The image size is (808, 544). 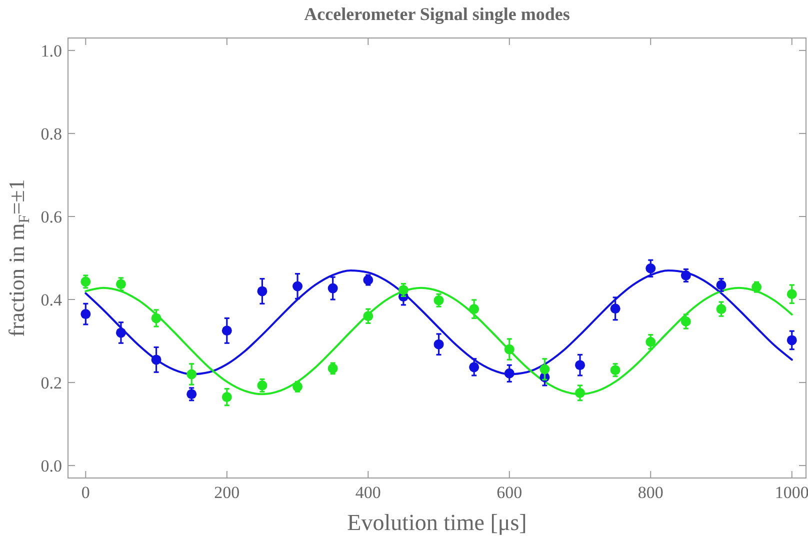 I want to click on x-tick-label: 1000, so click(x=791, y=492).